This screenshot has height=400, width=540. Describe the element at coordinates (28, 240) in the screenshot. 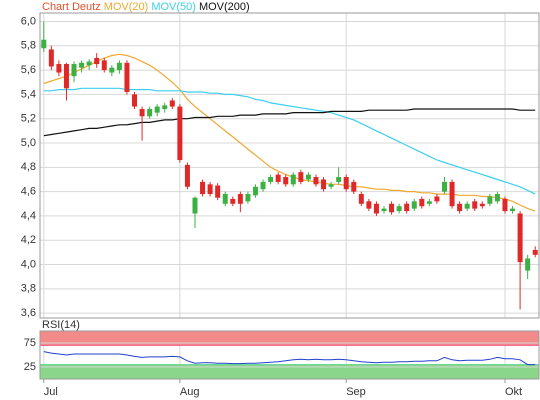

I see `y-tick-label: 4,2` at that location.